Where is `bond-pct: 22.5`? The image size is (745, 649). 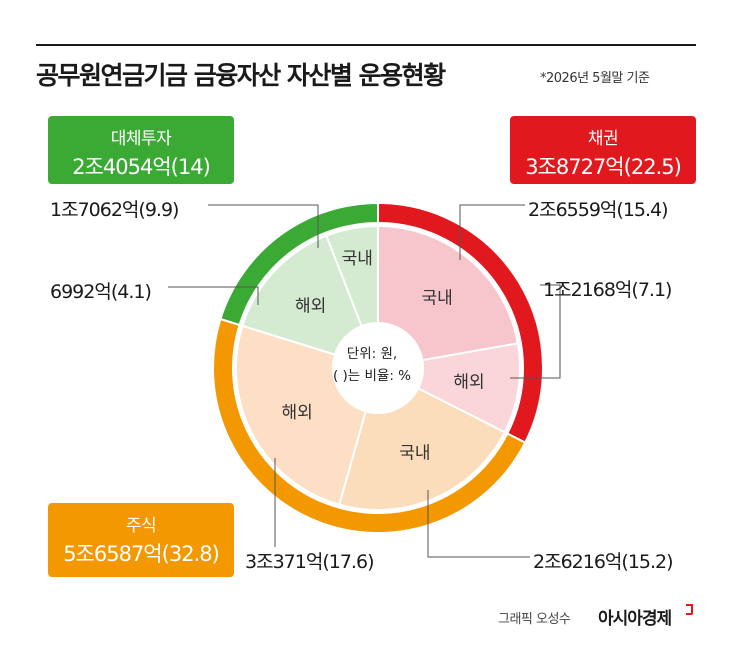
bond-pct: 22.5 is located at coordinates (652, 167).